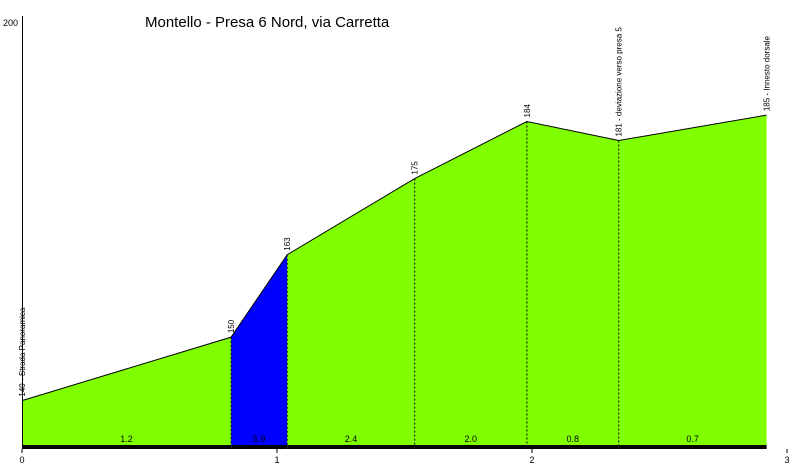 This screenshot has height=469, width=799. I want to click on segment-label-5: 0.8, so click(573, 439).